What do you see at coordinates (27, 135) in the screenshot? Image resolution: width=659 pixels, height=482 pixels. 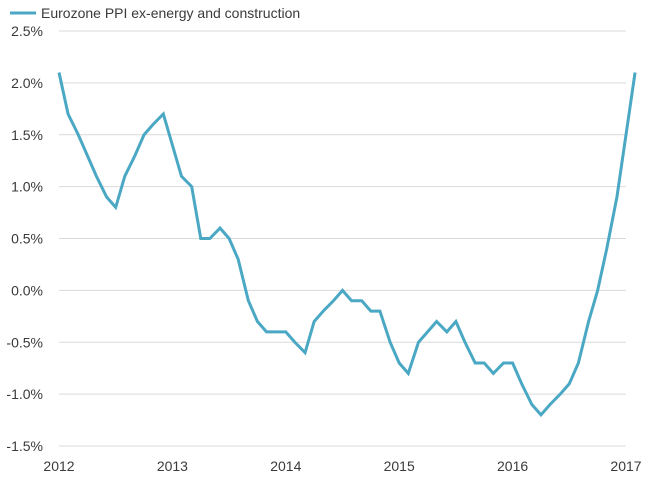 I see `y-tick-label: 1.5%` at bounding box center [27, 135].